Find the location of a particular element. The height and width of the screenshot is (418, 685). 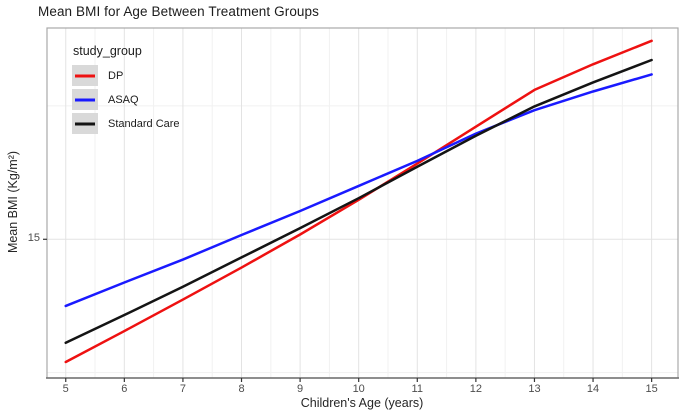

legend: study_group DP ASAQ Standard Care is located at coordinates (126, 90).